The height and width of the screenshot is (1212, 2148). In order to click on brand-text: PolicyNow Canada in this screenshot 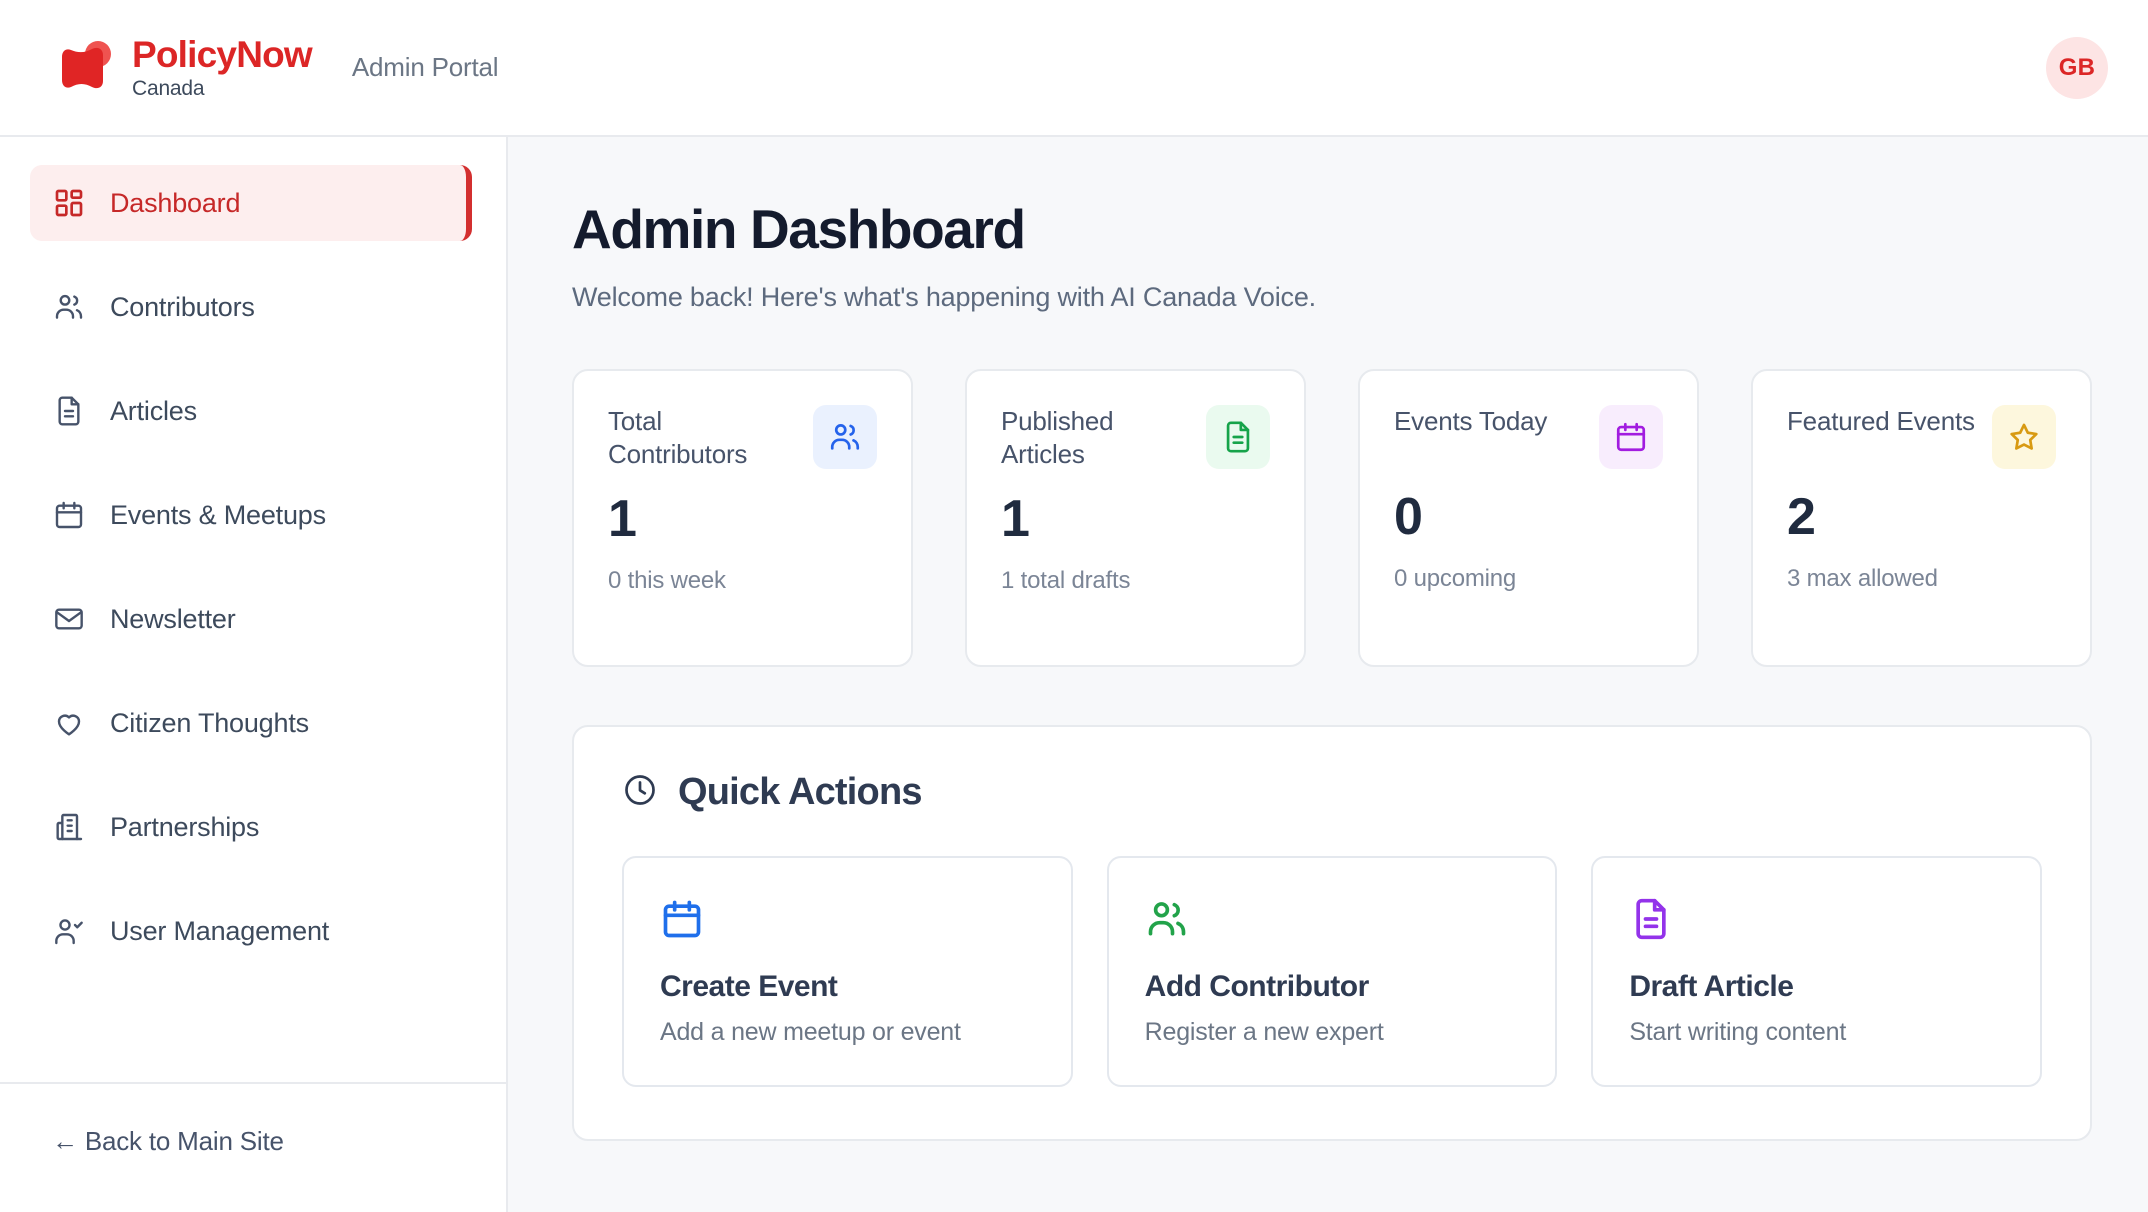, I will do `click(222, 67)`.